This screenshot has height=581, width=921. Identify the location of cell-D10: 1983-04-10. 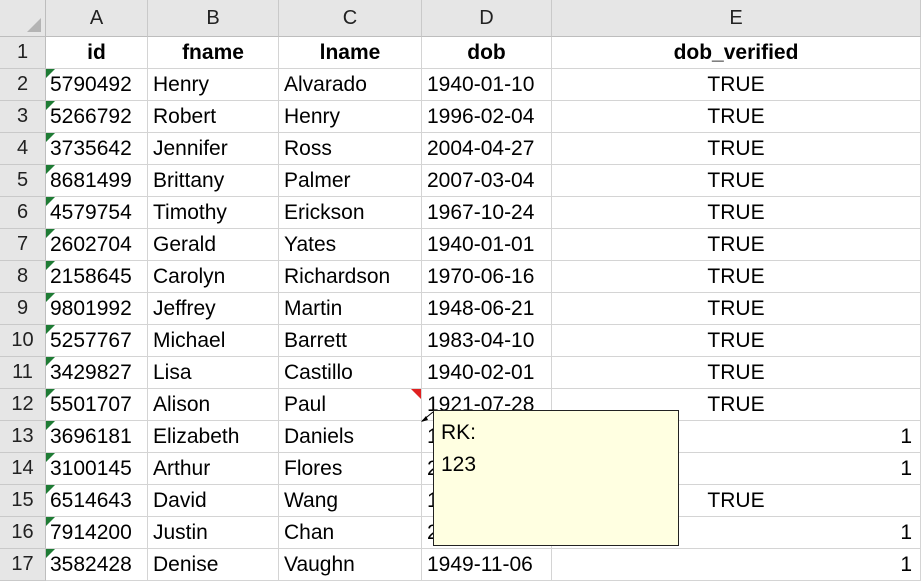
(487, 341).